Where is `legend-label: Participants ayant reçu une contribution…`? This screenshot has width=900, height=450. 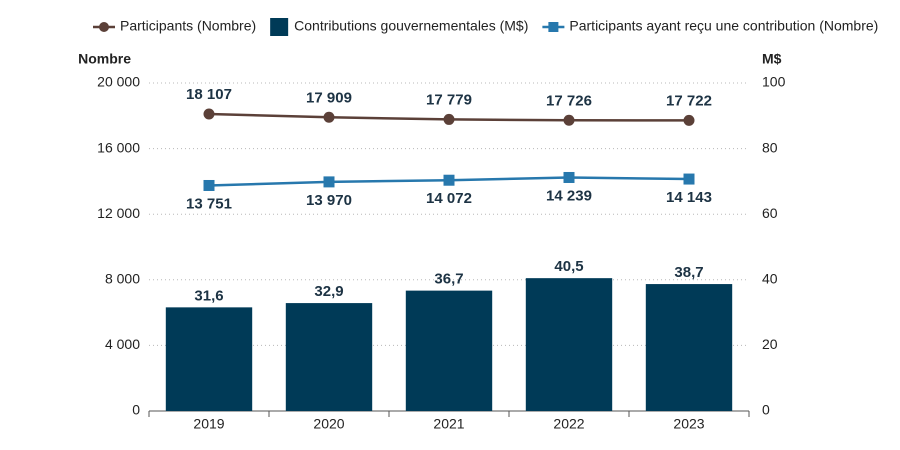 legend-label: Participants ayant reçu une contribution… is located at coordinates (723, 26).